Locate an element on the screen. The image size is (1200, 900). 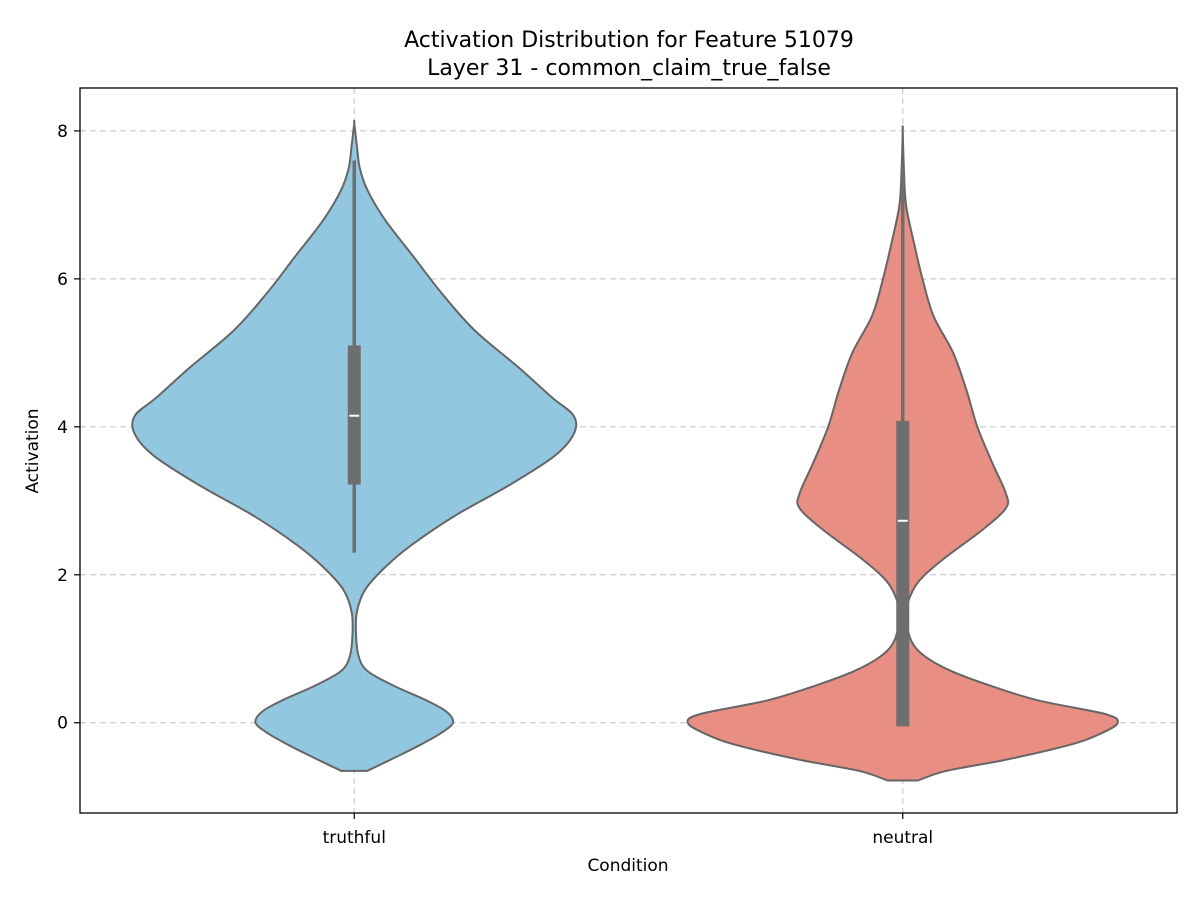
y-axis-label: Activation is located at coordinates (33, 450).